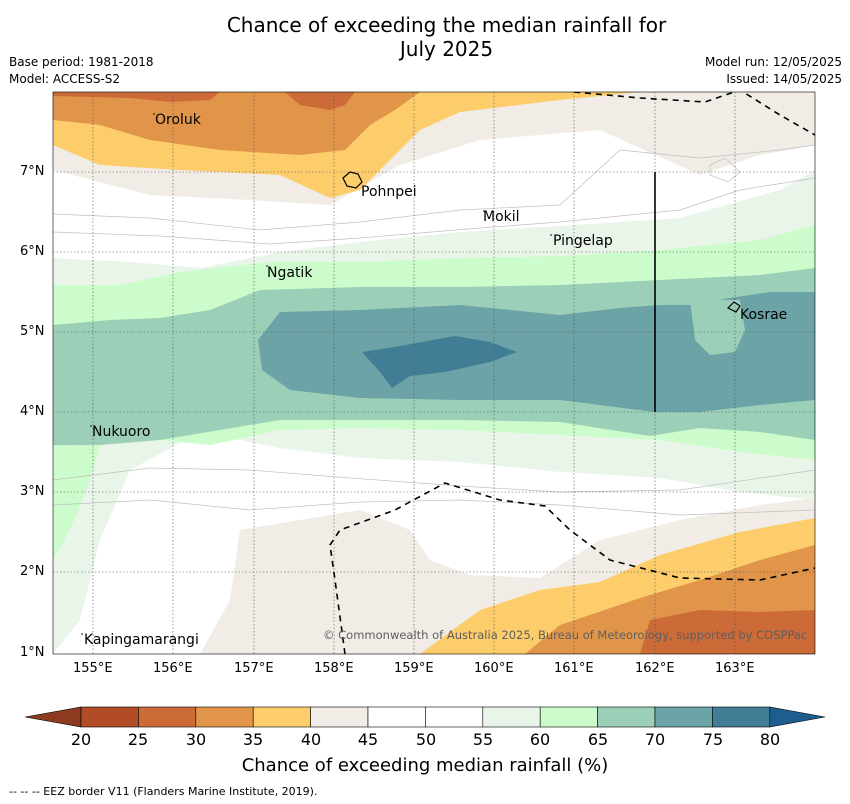 Image resolution: width=850 pixels, height=804 pixels. Describe the element at coordinates (501, 217) in the screenshot. I see `label-mokil: Mokil` at that location.